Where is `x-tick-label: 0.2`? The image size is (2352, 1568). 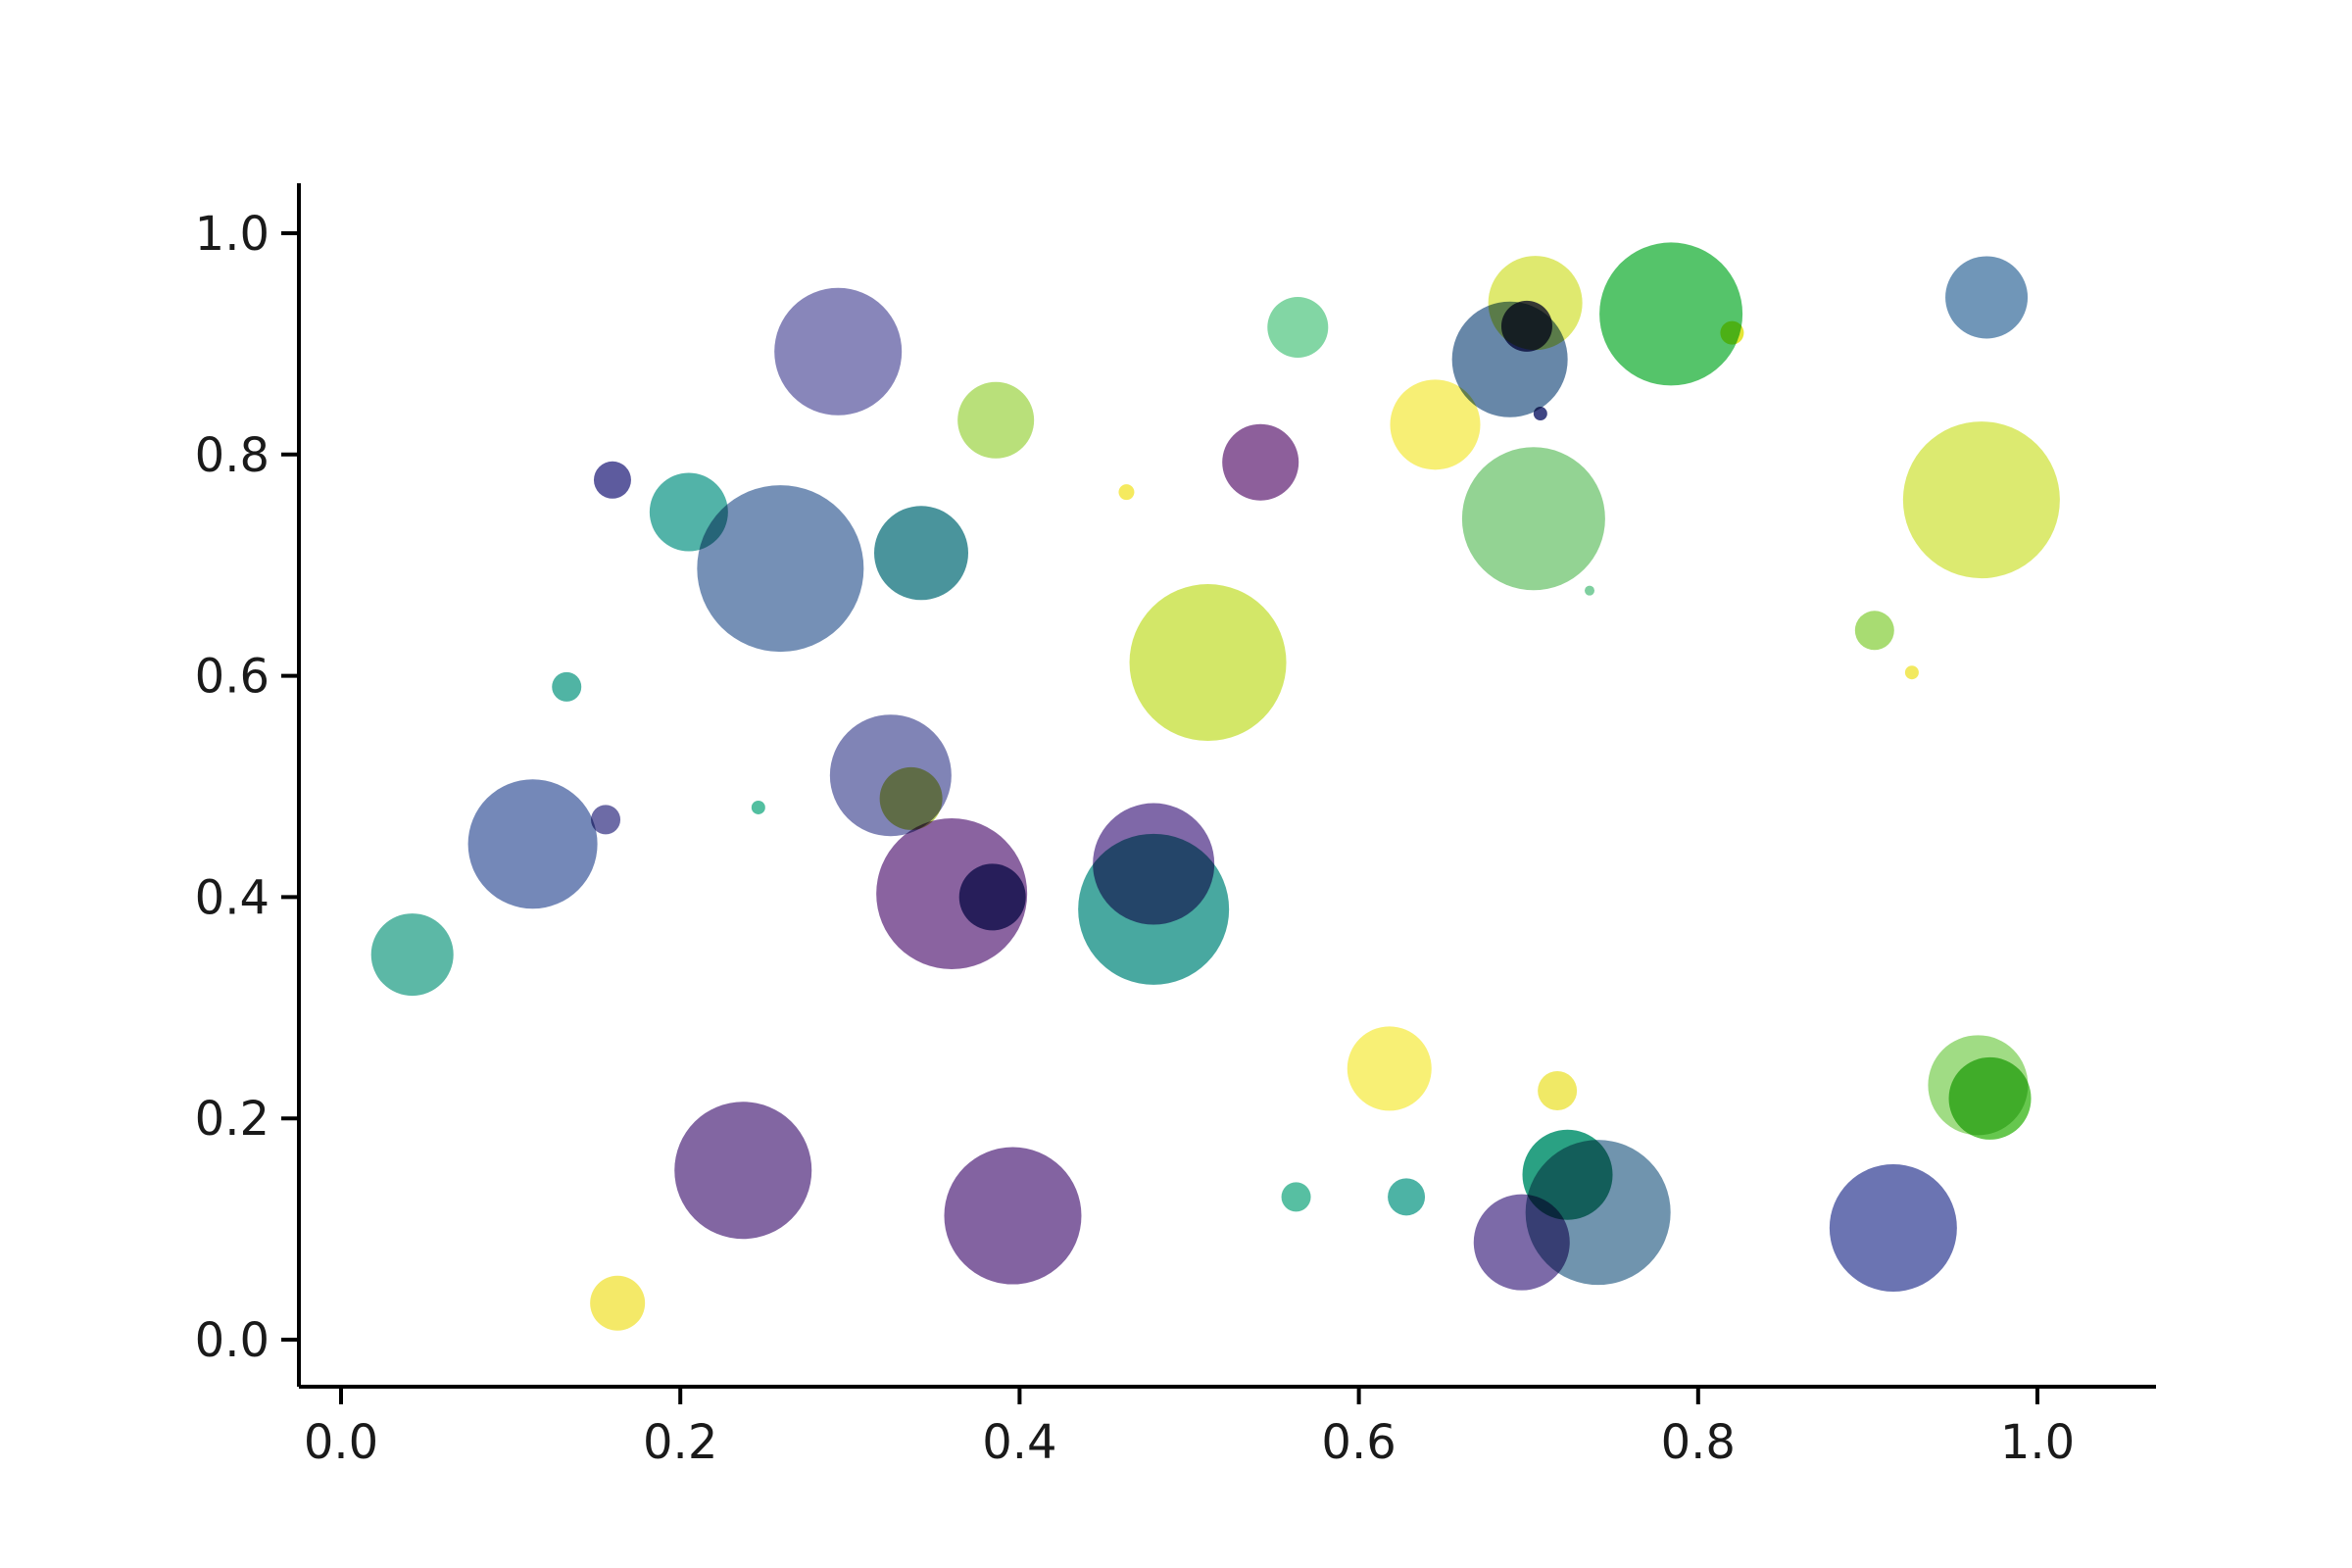
x-tick-label: 0.2 is located at coordinates (680, 1442).